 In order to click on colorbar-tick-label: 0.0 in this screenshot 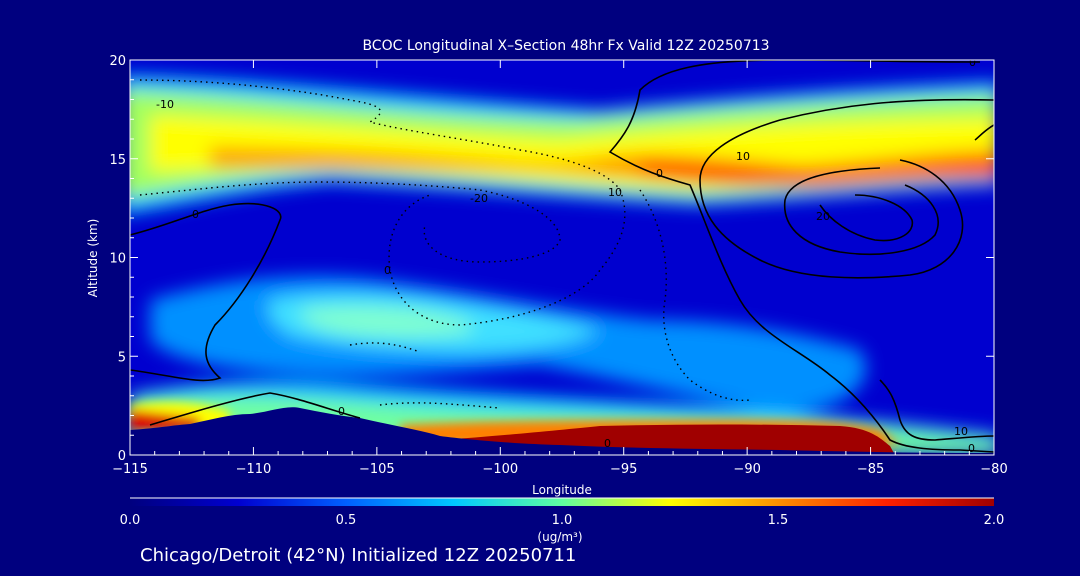, I will do `click(130, 520)`.